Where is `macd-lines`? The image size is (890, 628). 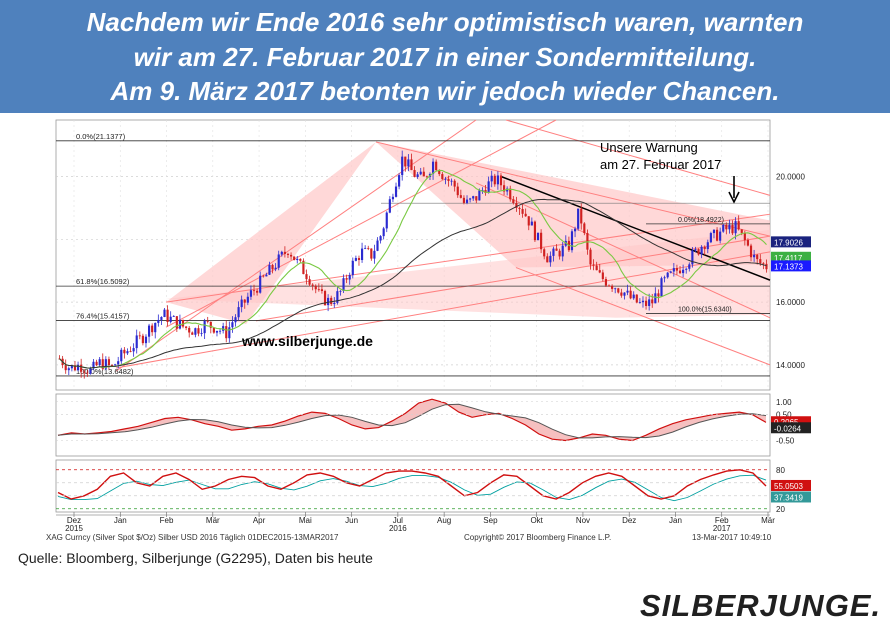
macd-lines is located at coordinates (412, 420).